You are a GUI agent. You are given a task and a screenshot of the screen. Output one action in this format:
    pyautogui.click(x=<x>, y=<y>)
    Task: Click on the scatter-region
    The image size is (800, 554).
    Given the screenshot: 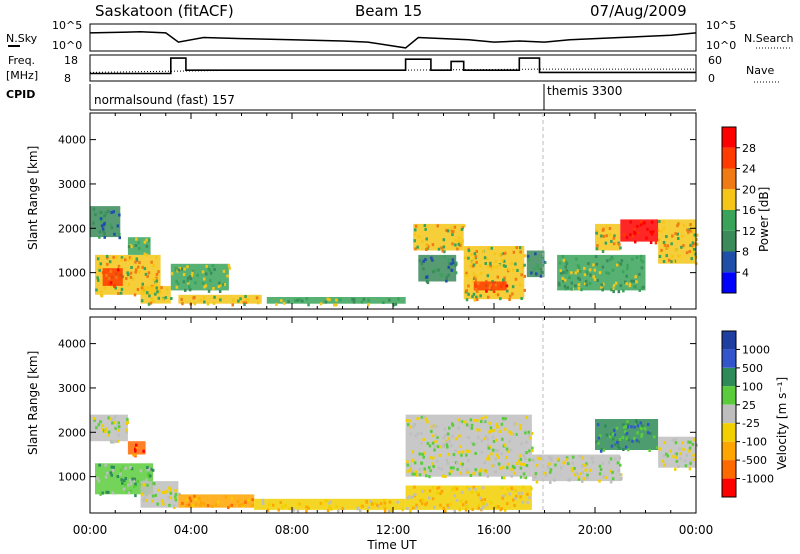 What is the action you would take?
    pyautogui.click(x=159, y=494)
    